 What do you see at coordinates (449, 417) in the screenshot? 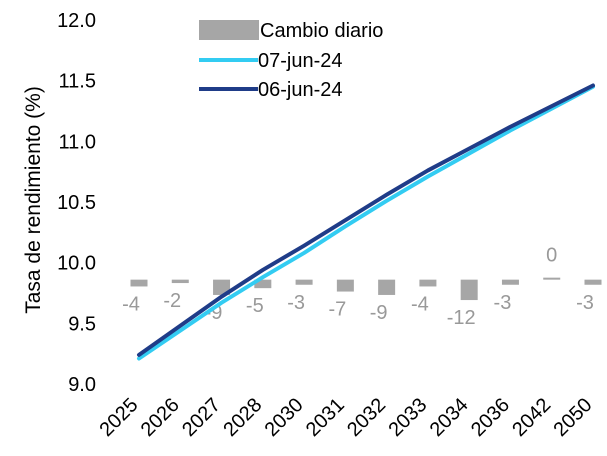
I see `x-tick-label: 2034` at bounding box center [449, 417].